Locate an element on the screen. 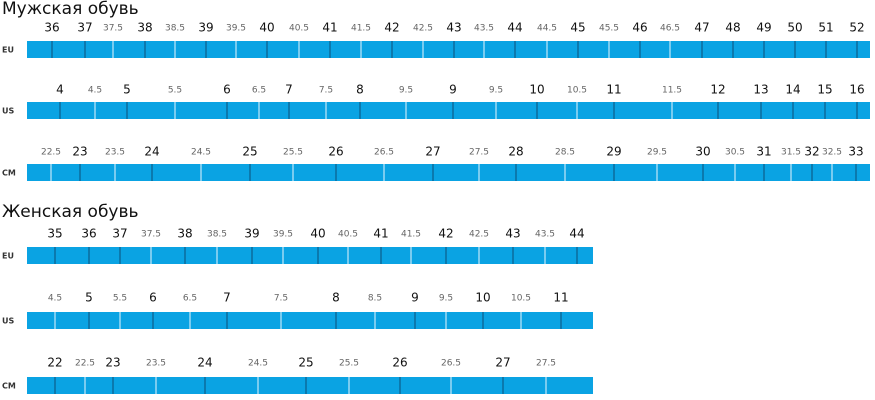 This screenshot has height=400, width=875. size-label: 41 is located at coordinates (329, 28).